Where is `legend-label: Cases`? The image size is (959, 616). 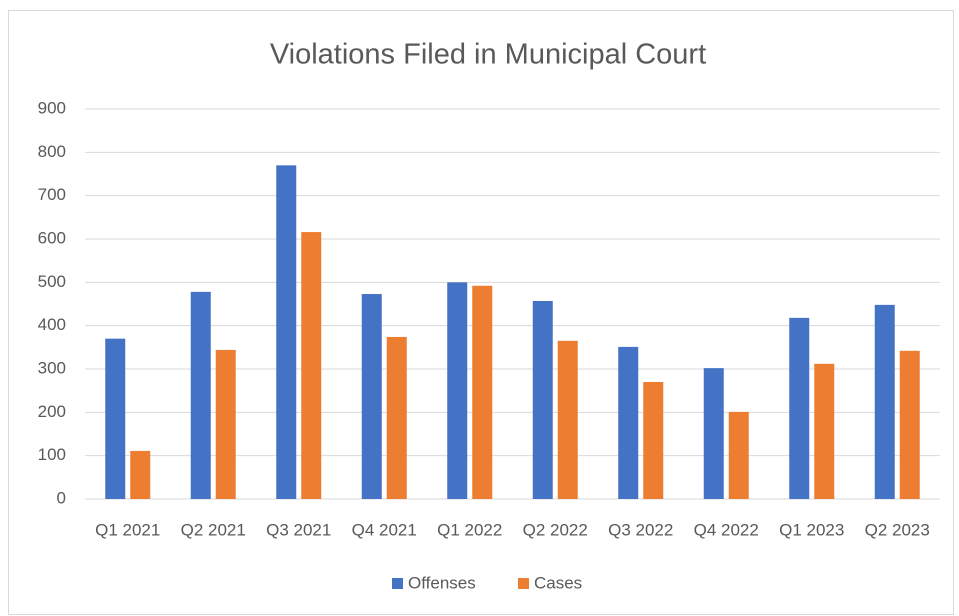 legend-label: Cases is located at coordinates (558, 582).